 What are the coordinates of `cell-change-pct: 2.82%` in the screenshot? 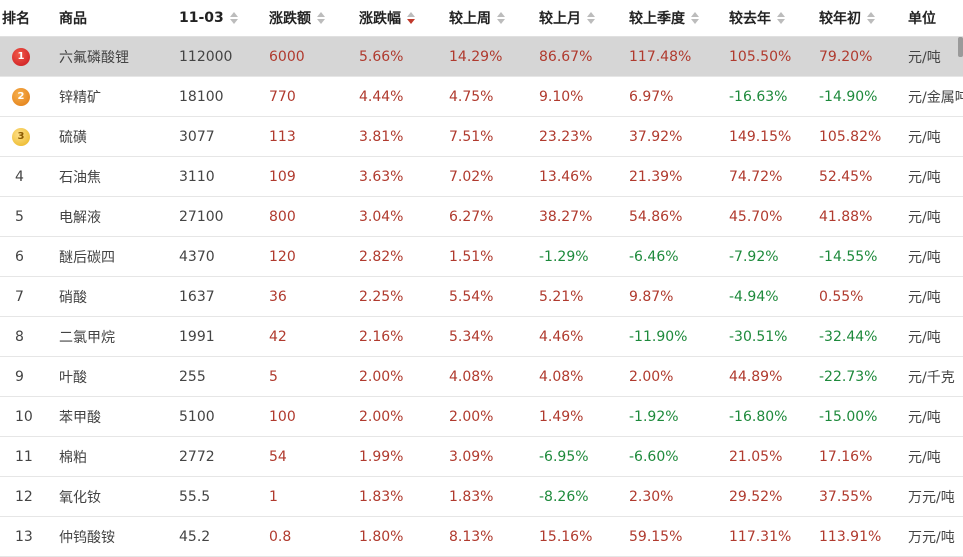 It's located at (381, 256).